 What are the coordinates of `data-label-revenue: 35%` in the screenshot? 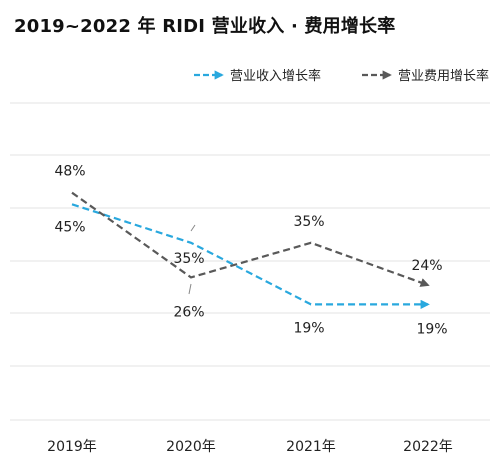 It's located at (188, 259).